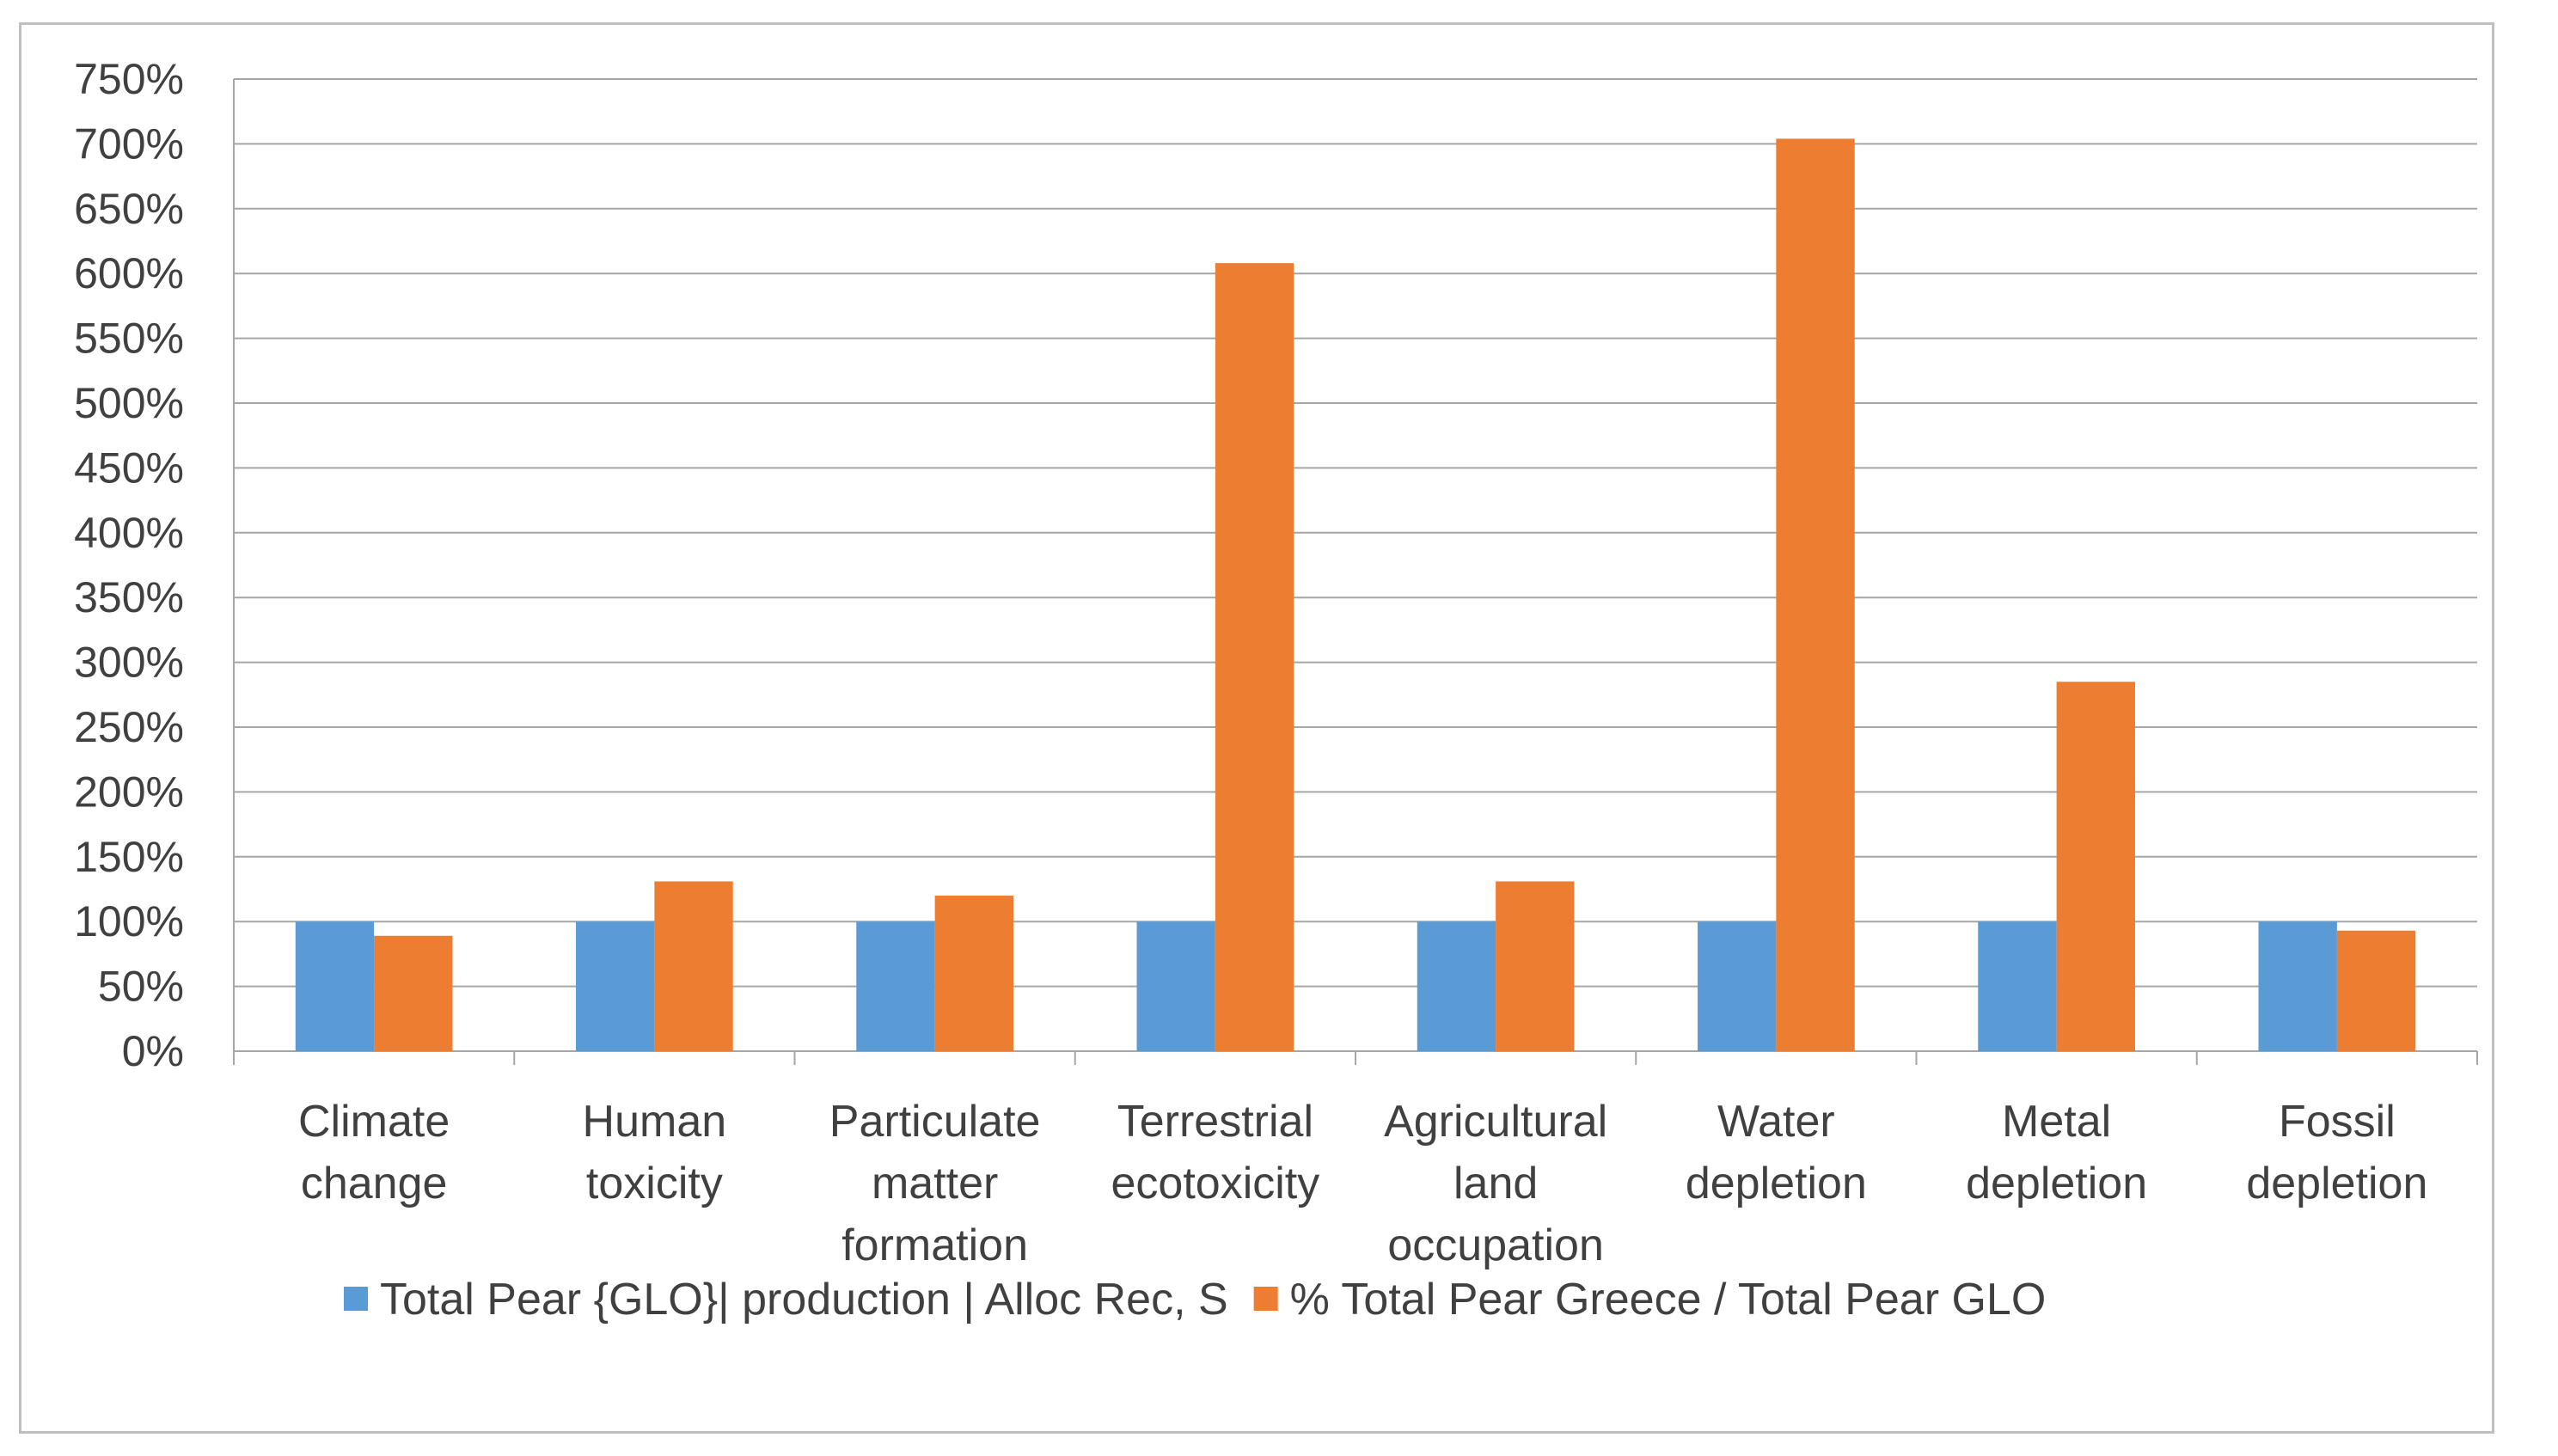  What do you see at coordinates (1215, 1122) in the screenshot?
I see `x-category-label: Terrestrial` at bounding box center [1215, 1122].